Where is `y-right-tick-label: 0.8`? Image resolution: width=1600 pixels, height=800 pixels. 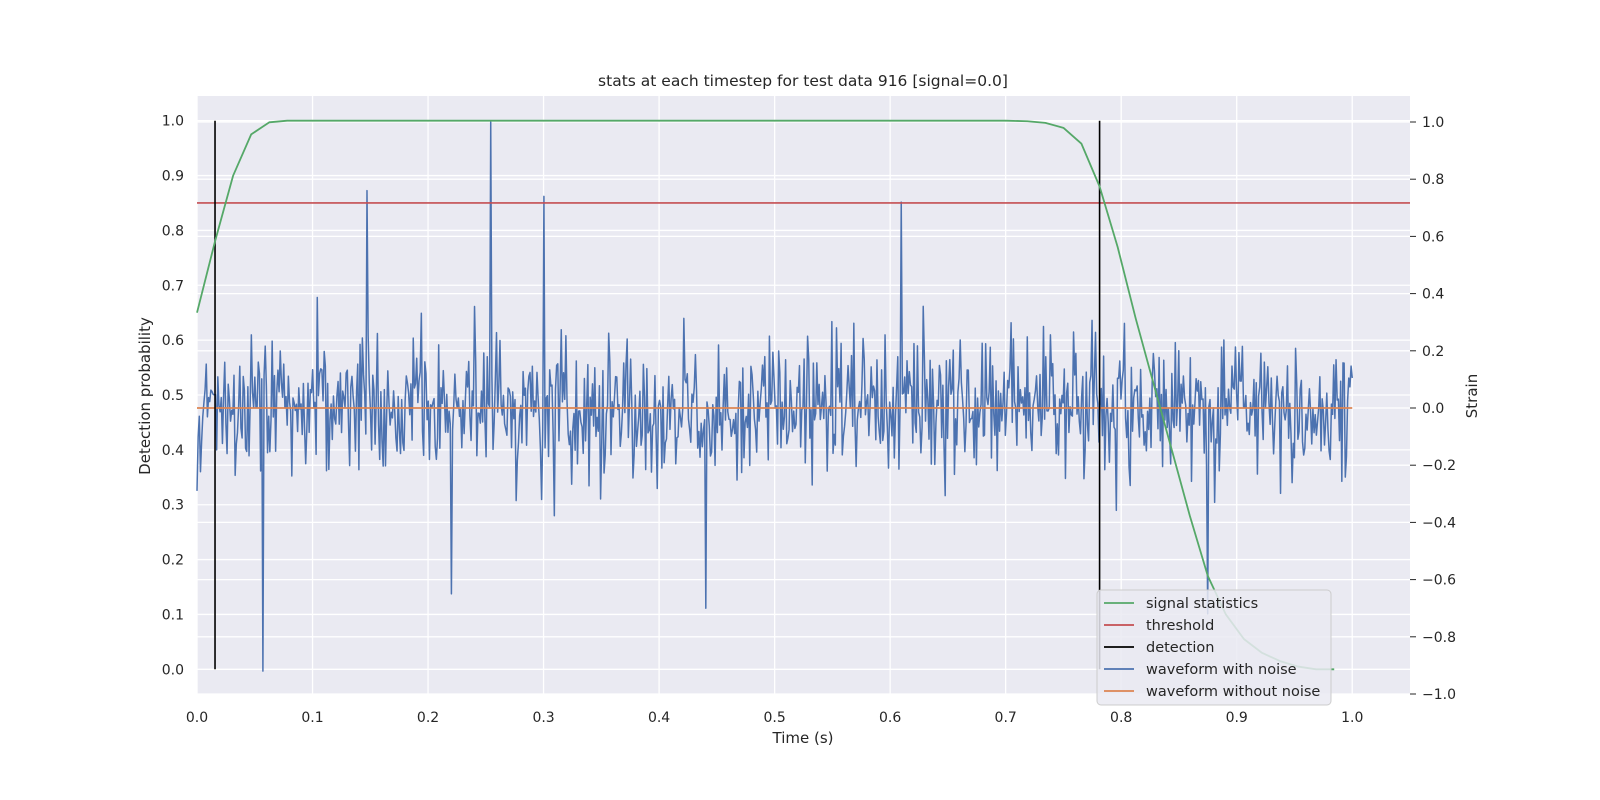 y-right-tick-label: 0.8 is located at coordinates (1433, 180).